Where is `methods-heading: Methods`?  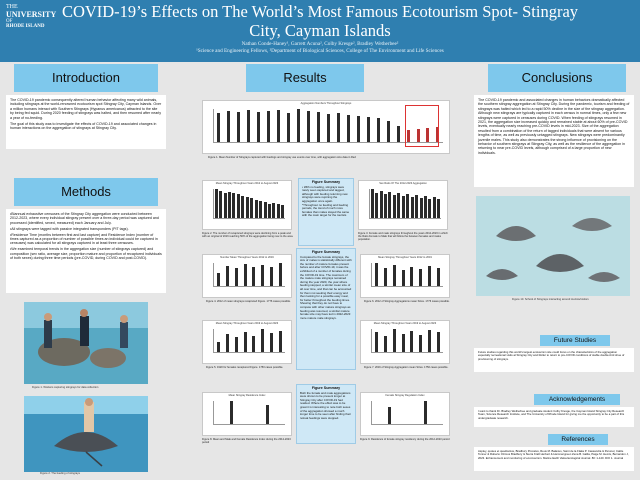
methods-heading: Methods is located at coordinates (86, 192).